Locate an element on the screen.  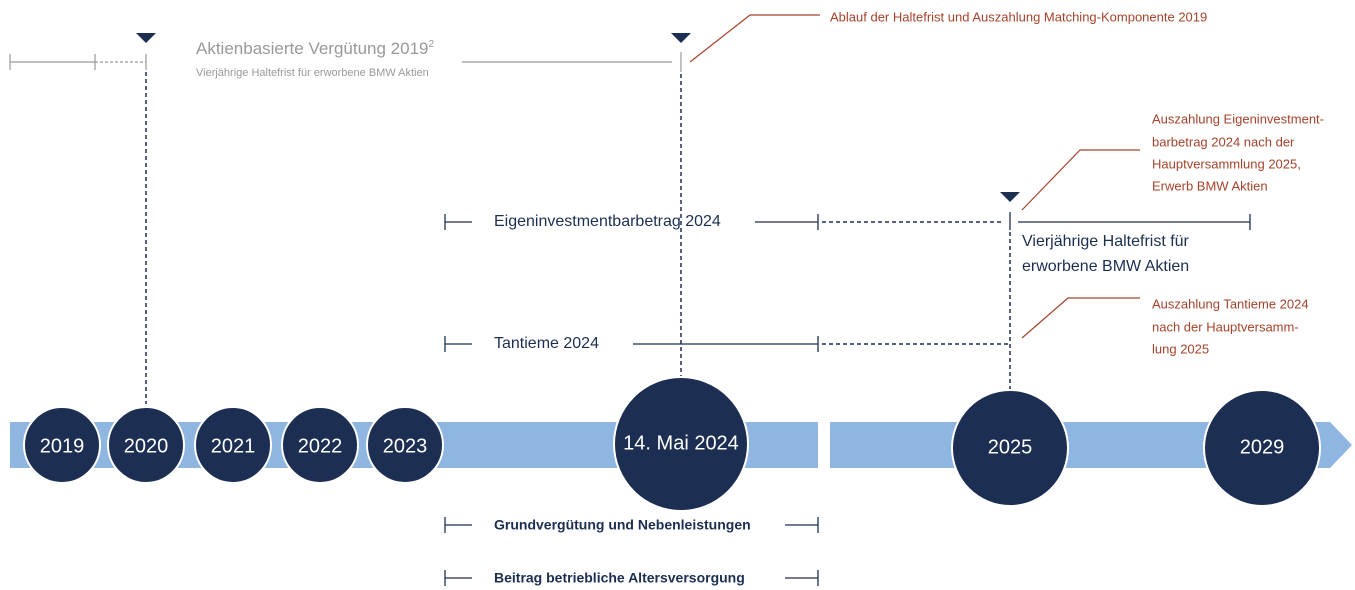
year-label: 2019 is located at coordinates (62, 446).